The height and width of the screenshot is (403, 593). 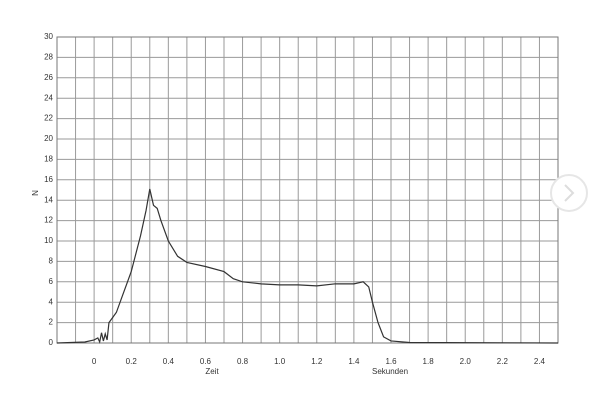 What do you see at coordinates (35, 193) in the screenshot?
I see `y-axis-label: N` at bounding box center [35, 193].